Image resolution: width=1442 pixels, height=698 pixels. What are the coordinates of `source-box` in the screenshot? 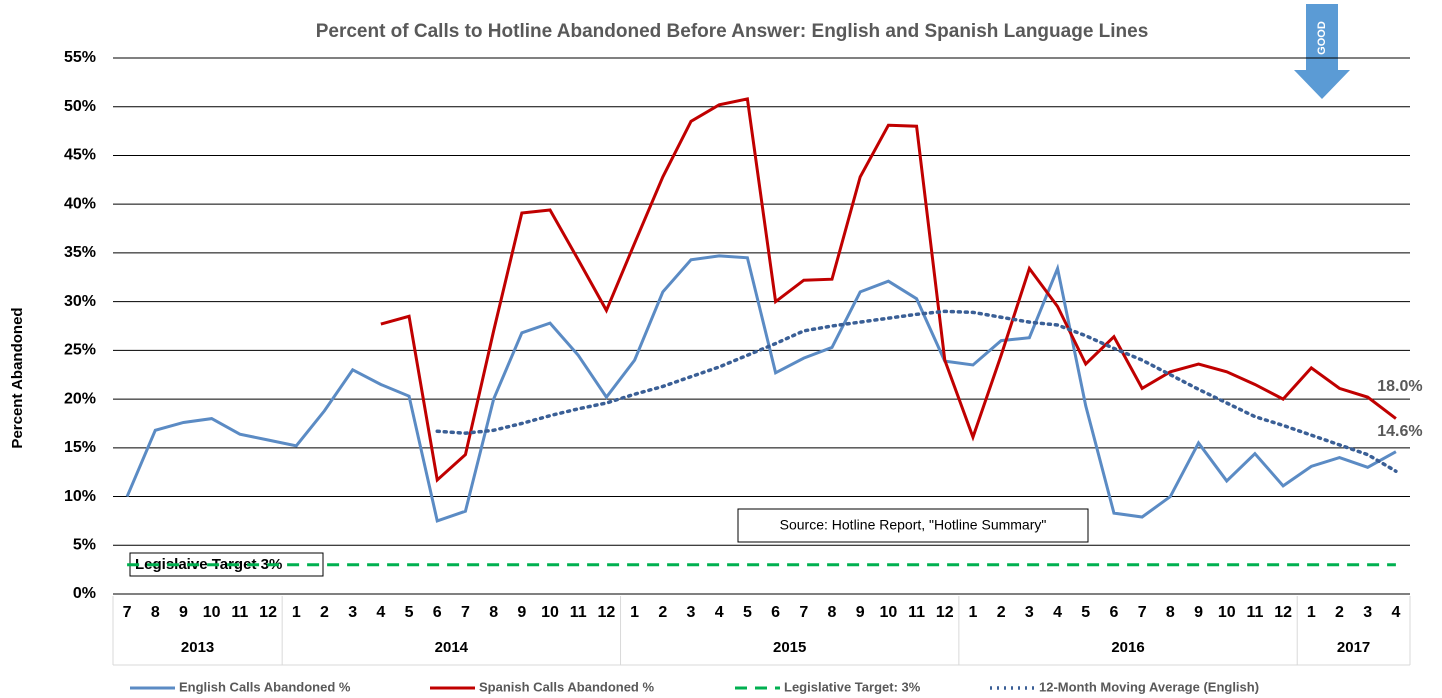 It's located at (913, 525).